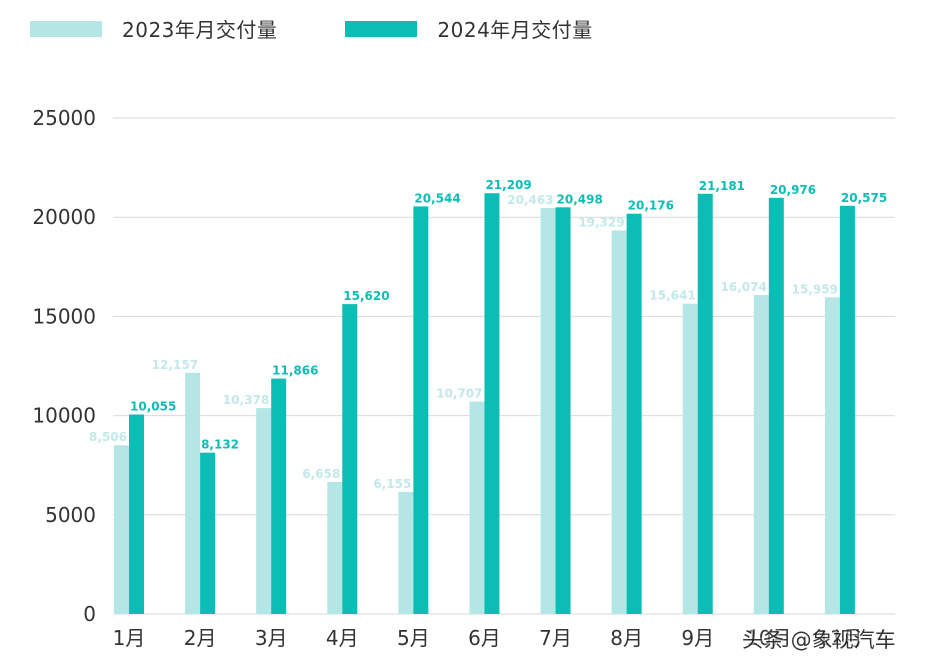 This screenshot has width=935, height=670. What do you see at coordinates (626, 638) in the screenshot?
I see `x-tick-label: 8月` at bounding box center [626, 638].